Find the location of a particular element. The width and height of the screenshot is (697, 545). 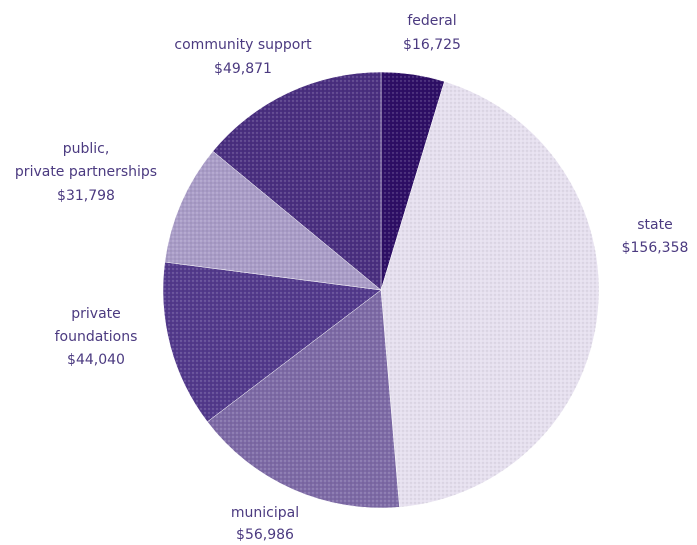

pie-slice-texture-municipal is located at coordinates (303, 399).